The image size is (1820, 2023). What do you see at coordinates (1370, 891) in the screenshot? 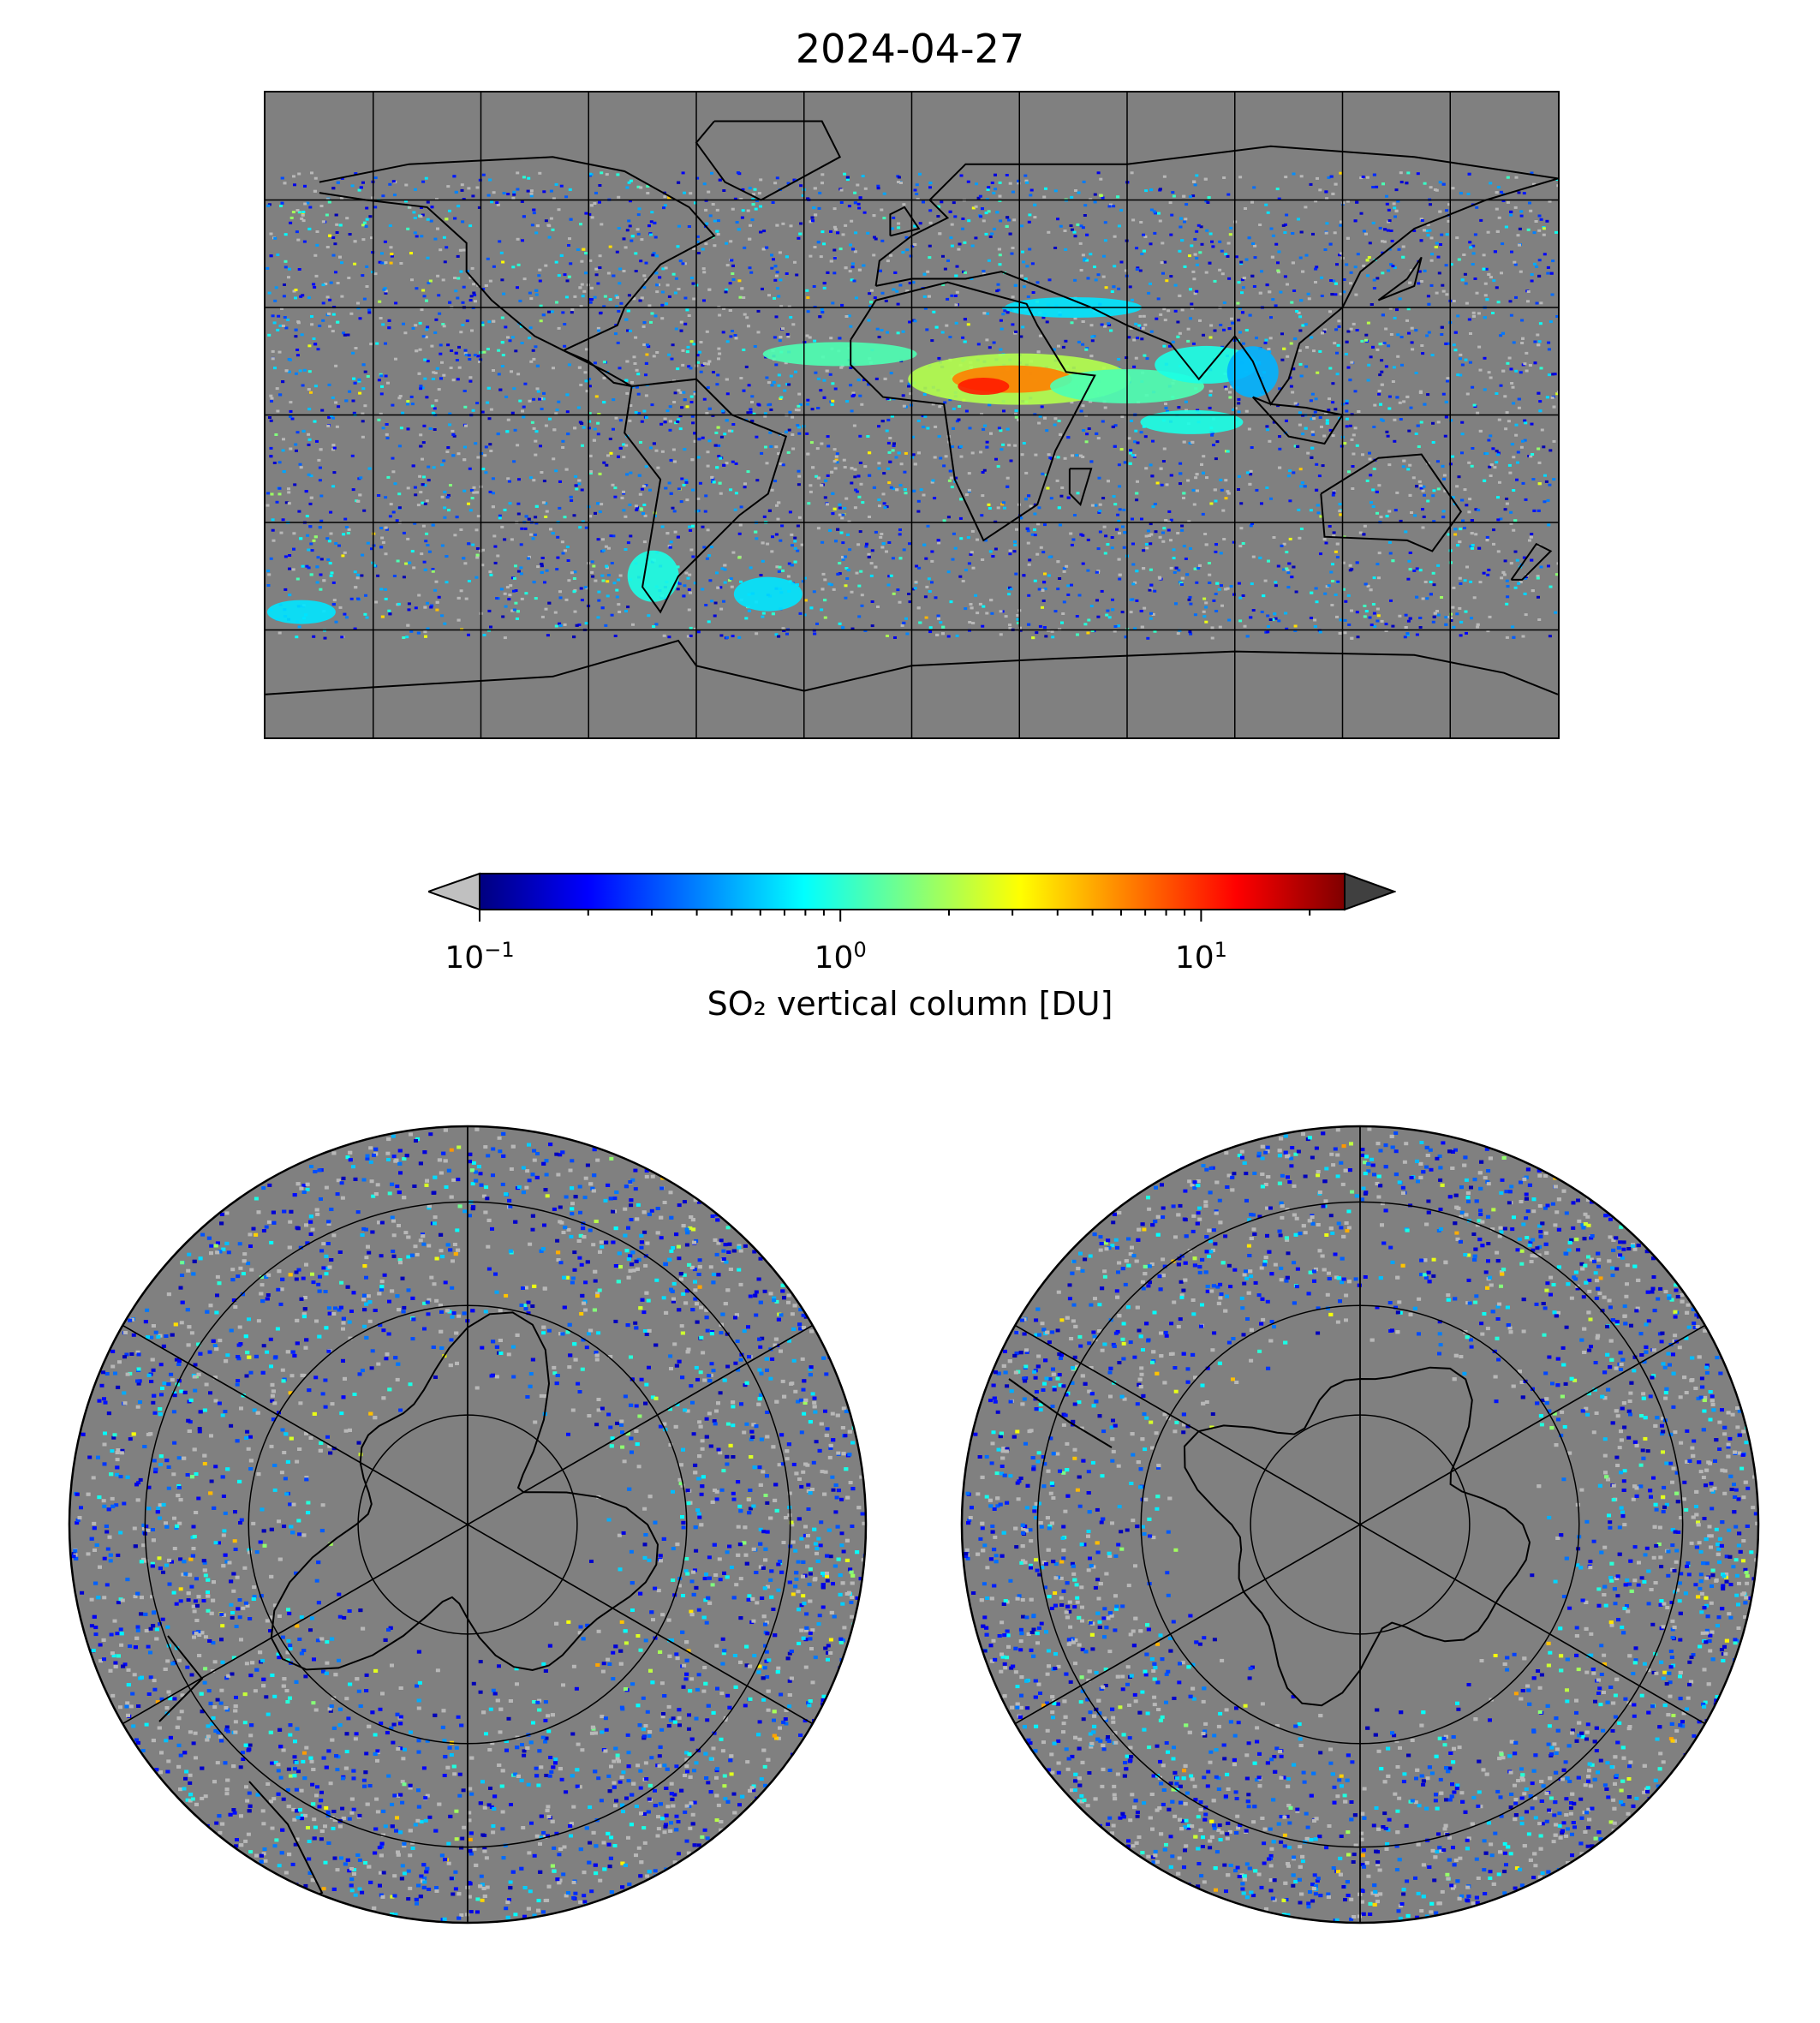
I see `colorbar-extend-high` at bounding box center [1370, 891].